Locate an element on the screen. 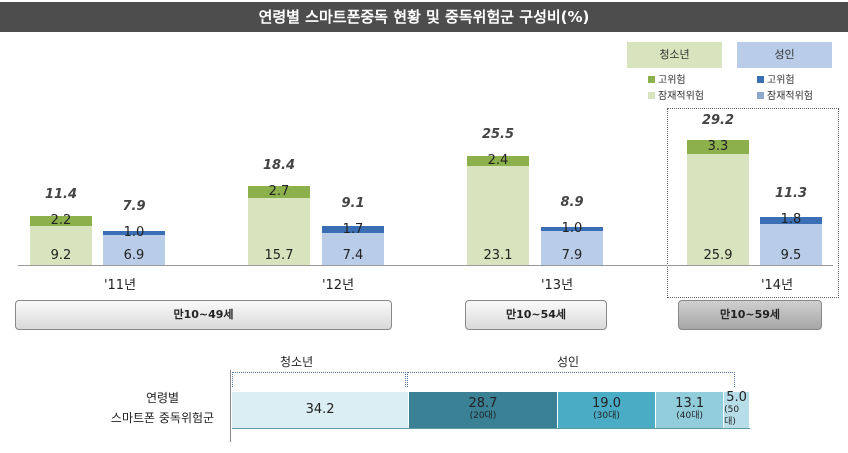 This screenshot has height=453, width=848. adult-latent-bar: 6.9 is located at coordinates (134, 250).